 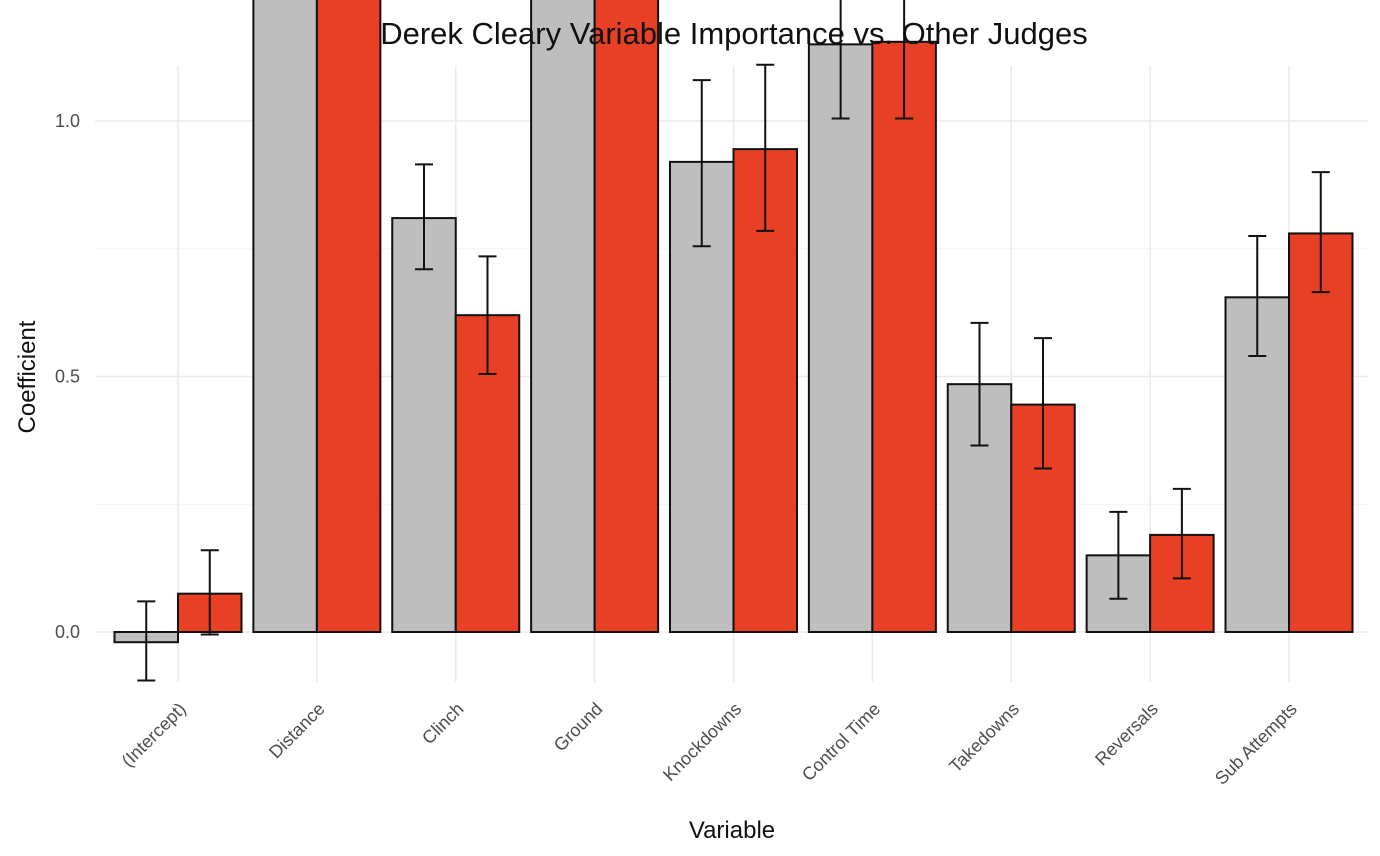 I want to click on y-axis-ticks: 0.00.51.01.52.0, so click(x=67, y=376).